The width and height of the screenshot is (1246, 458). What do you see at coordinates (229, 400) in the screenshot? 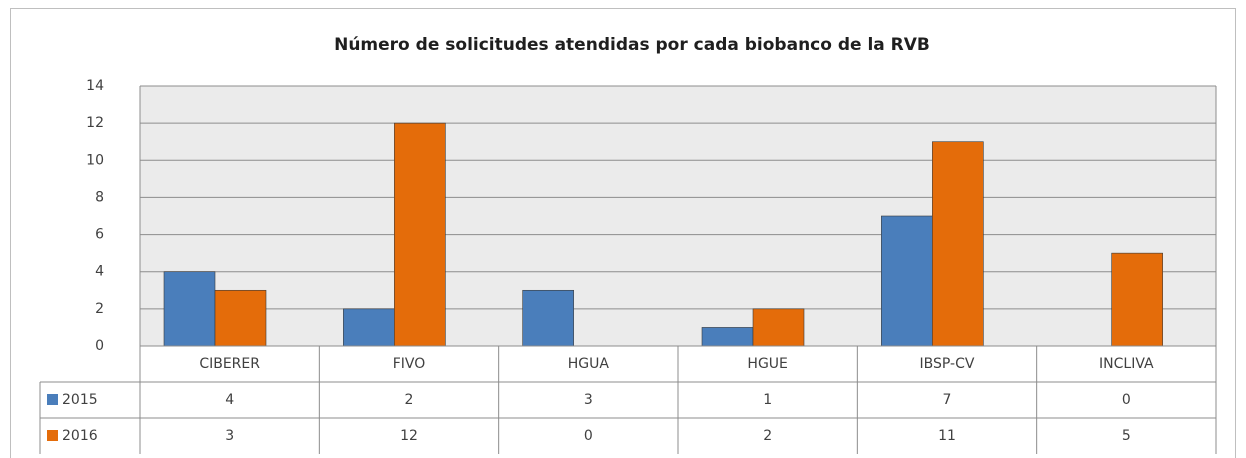
I see `table-value: 4` at bounding box center [229, 400].